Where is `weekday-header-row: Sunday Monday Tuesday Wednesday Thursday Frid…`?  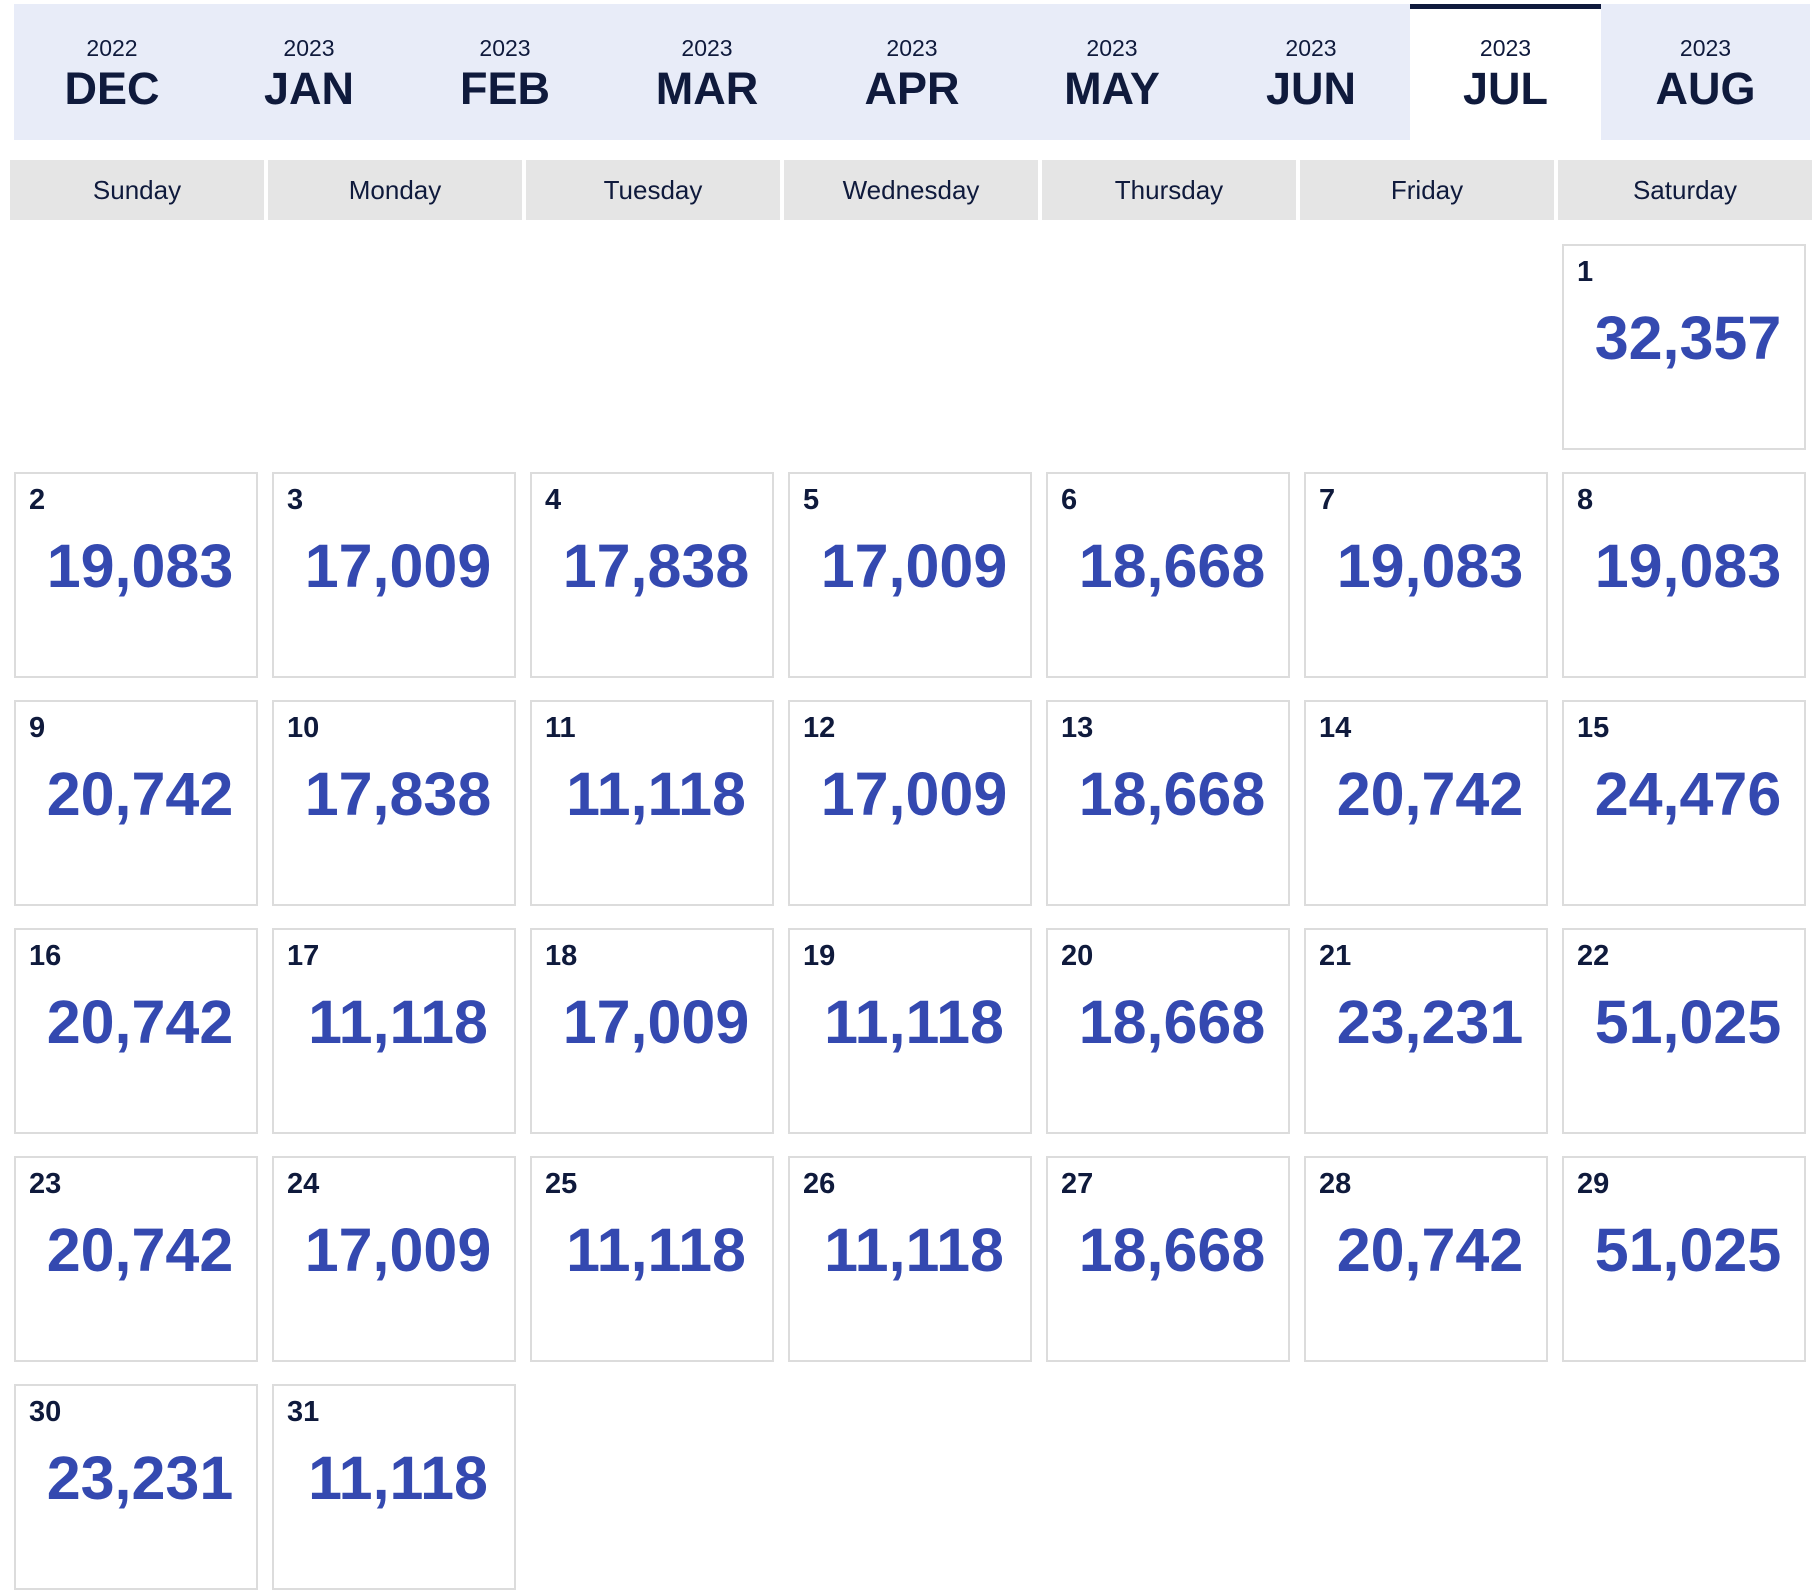
weekday-header-row: Sunday Monday Tuesday Wednesday Thursday Frid… is located at coordinates (911, 190).